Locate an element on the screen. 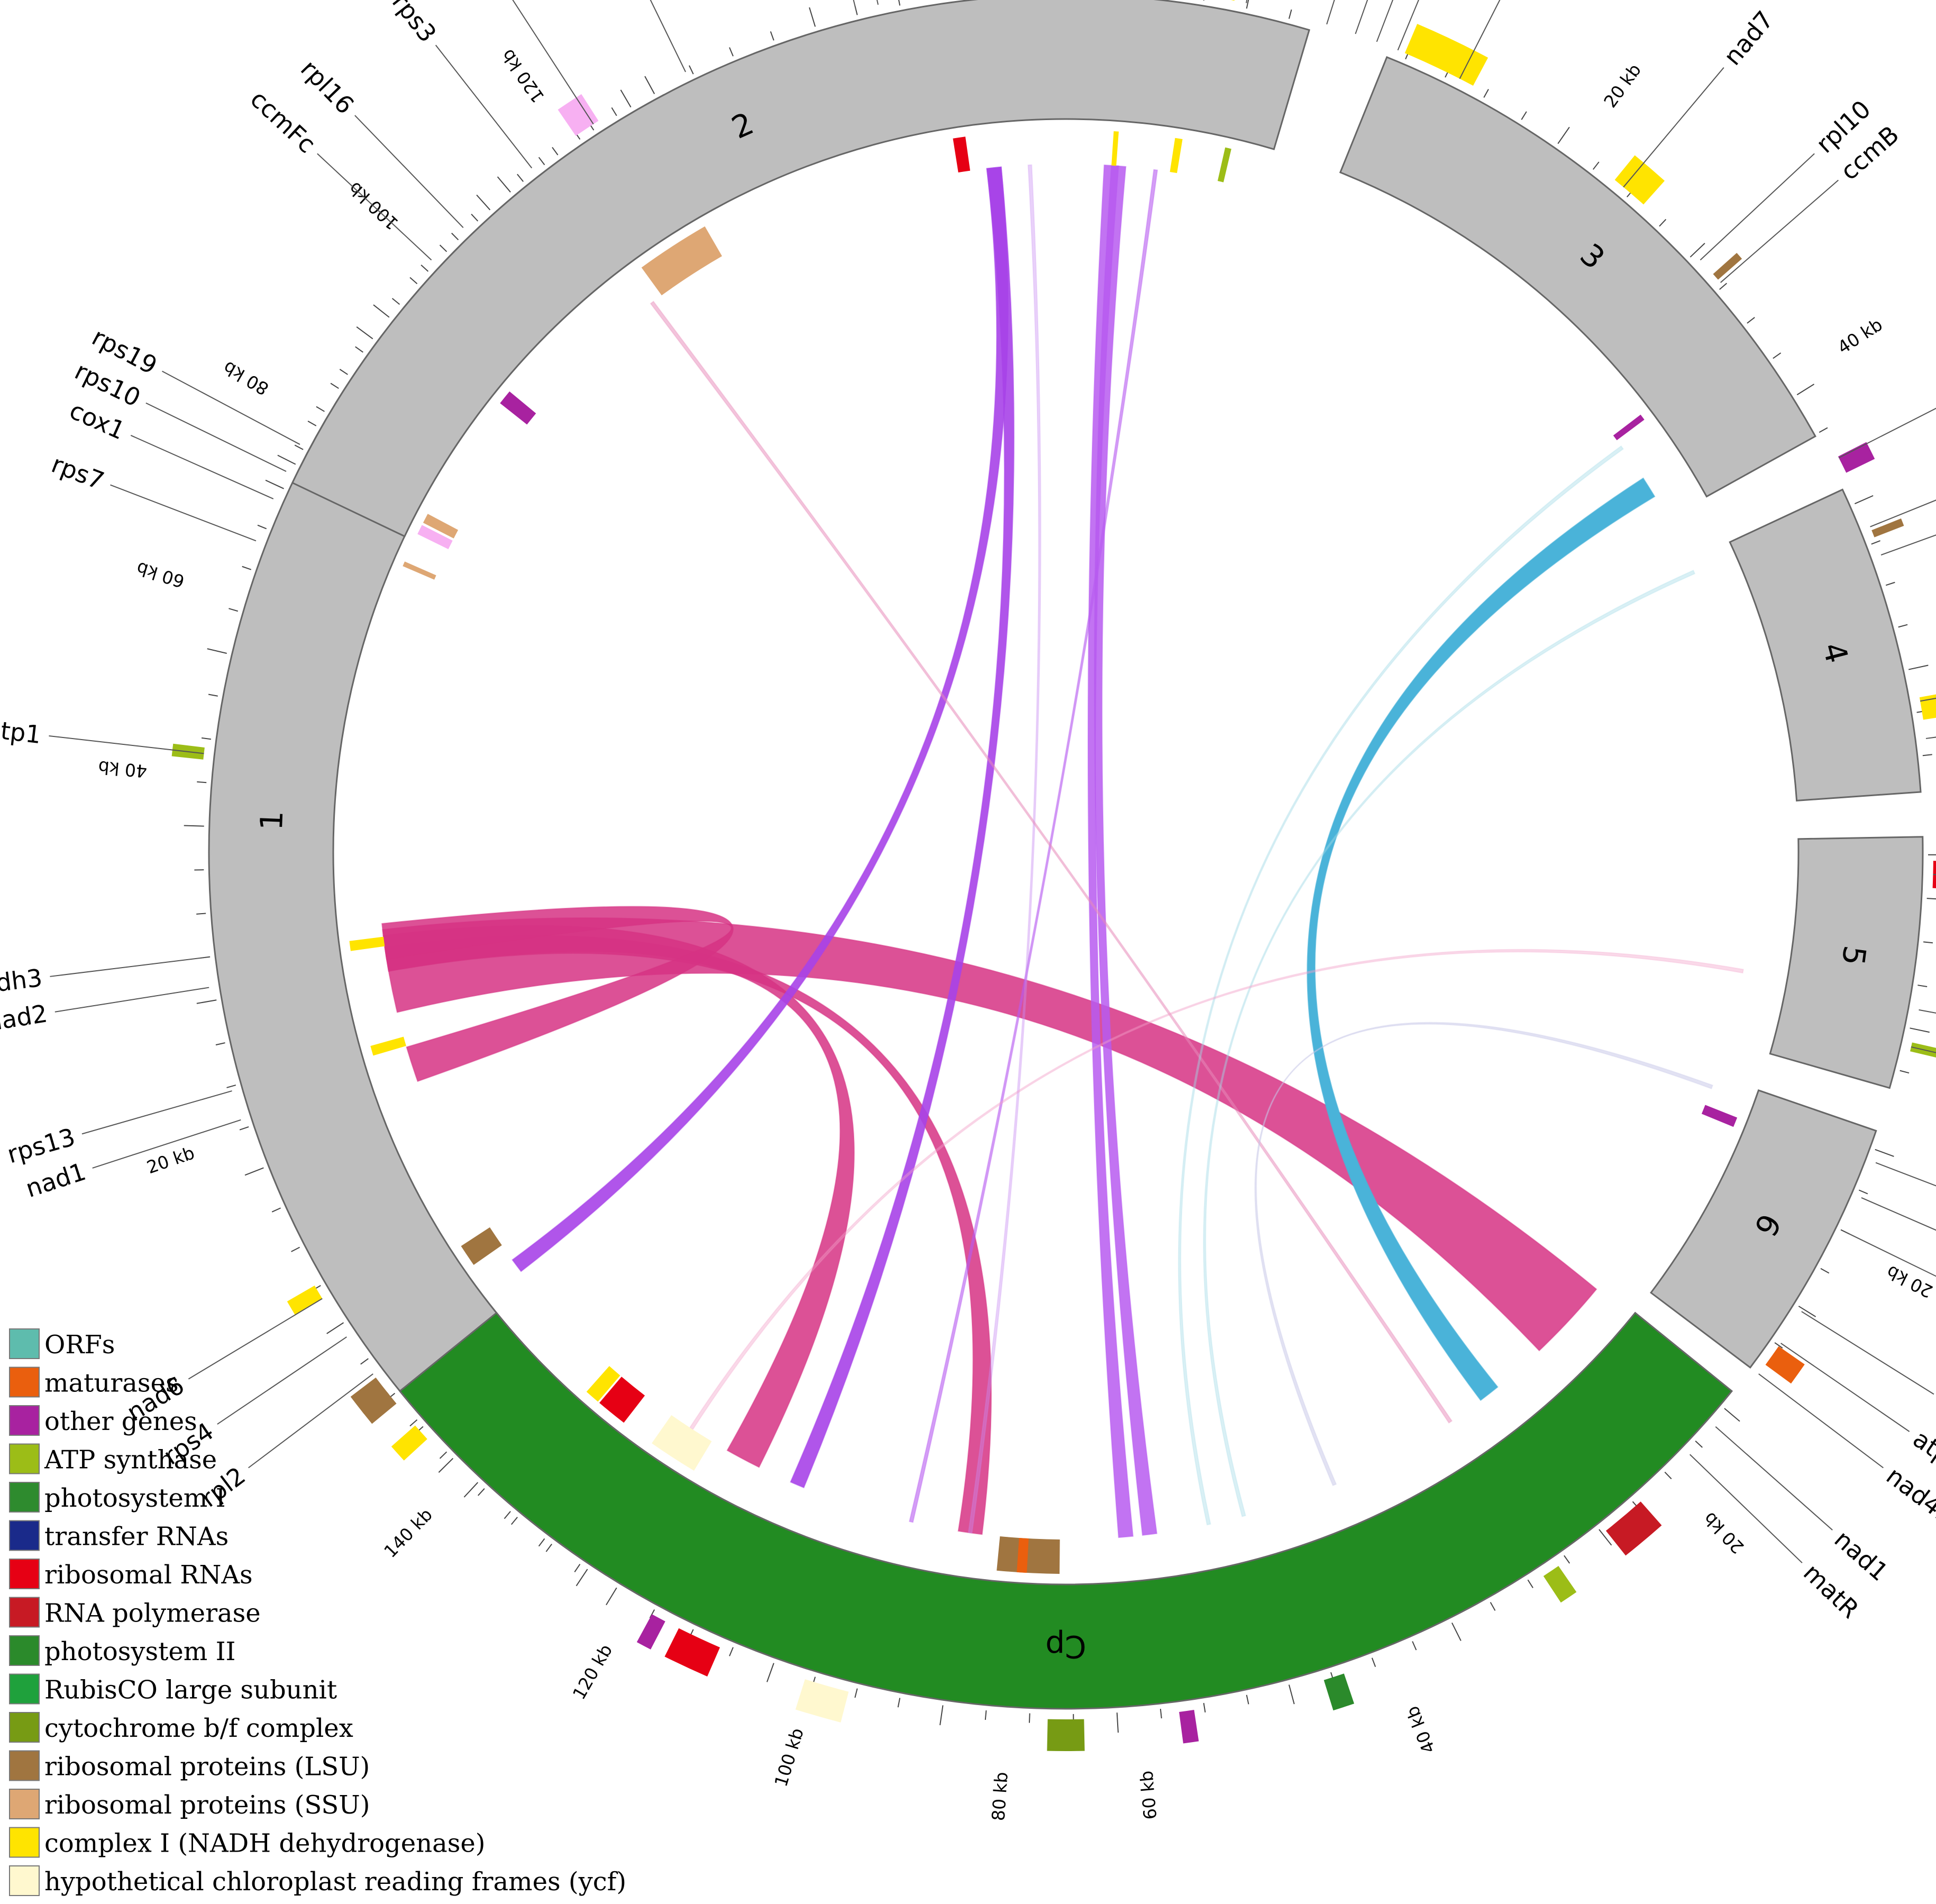 The width and height of the screenshot is (1936, 1904). scale-label: 60 kb is located at coordinates (1148, 1795).